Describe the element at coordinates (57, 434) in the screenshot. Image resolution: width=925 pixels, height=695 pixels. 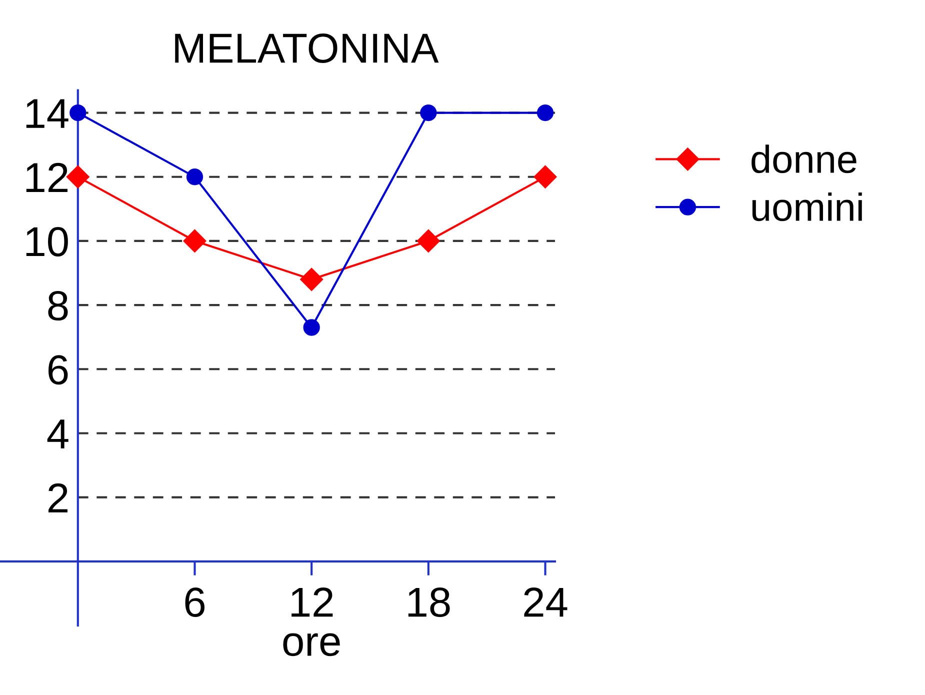
I see `y-tick-label: 4` at that location.